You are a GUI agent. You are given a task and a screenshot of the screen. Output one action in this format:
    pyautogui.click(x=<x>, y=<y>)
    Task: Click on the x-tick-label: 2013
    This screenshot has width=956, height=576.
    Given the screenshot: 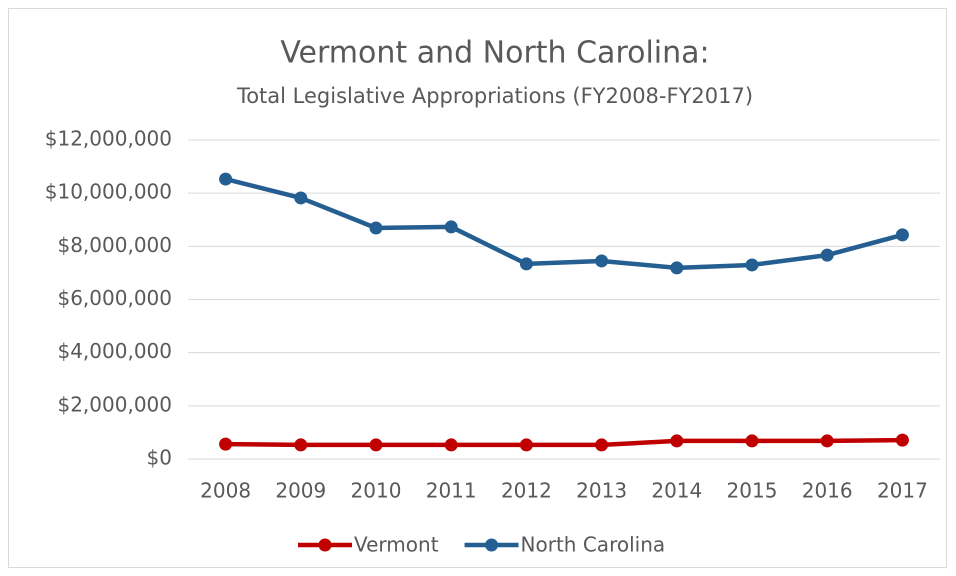 What is the action you would take?
    pyautogui.click(x=601, y=491)
    